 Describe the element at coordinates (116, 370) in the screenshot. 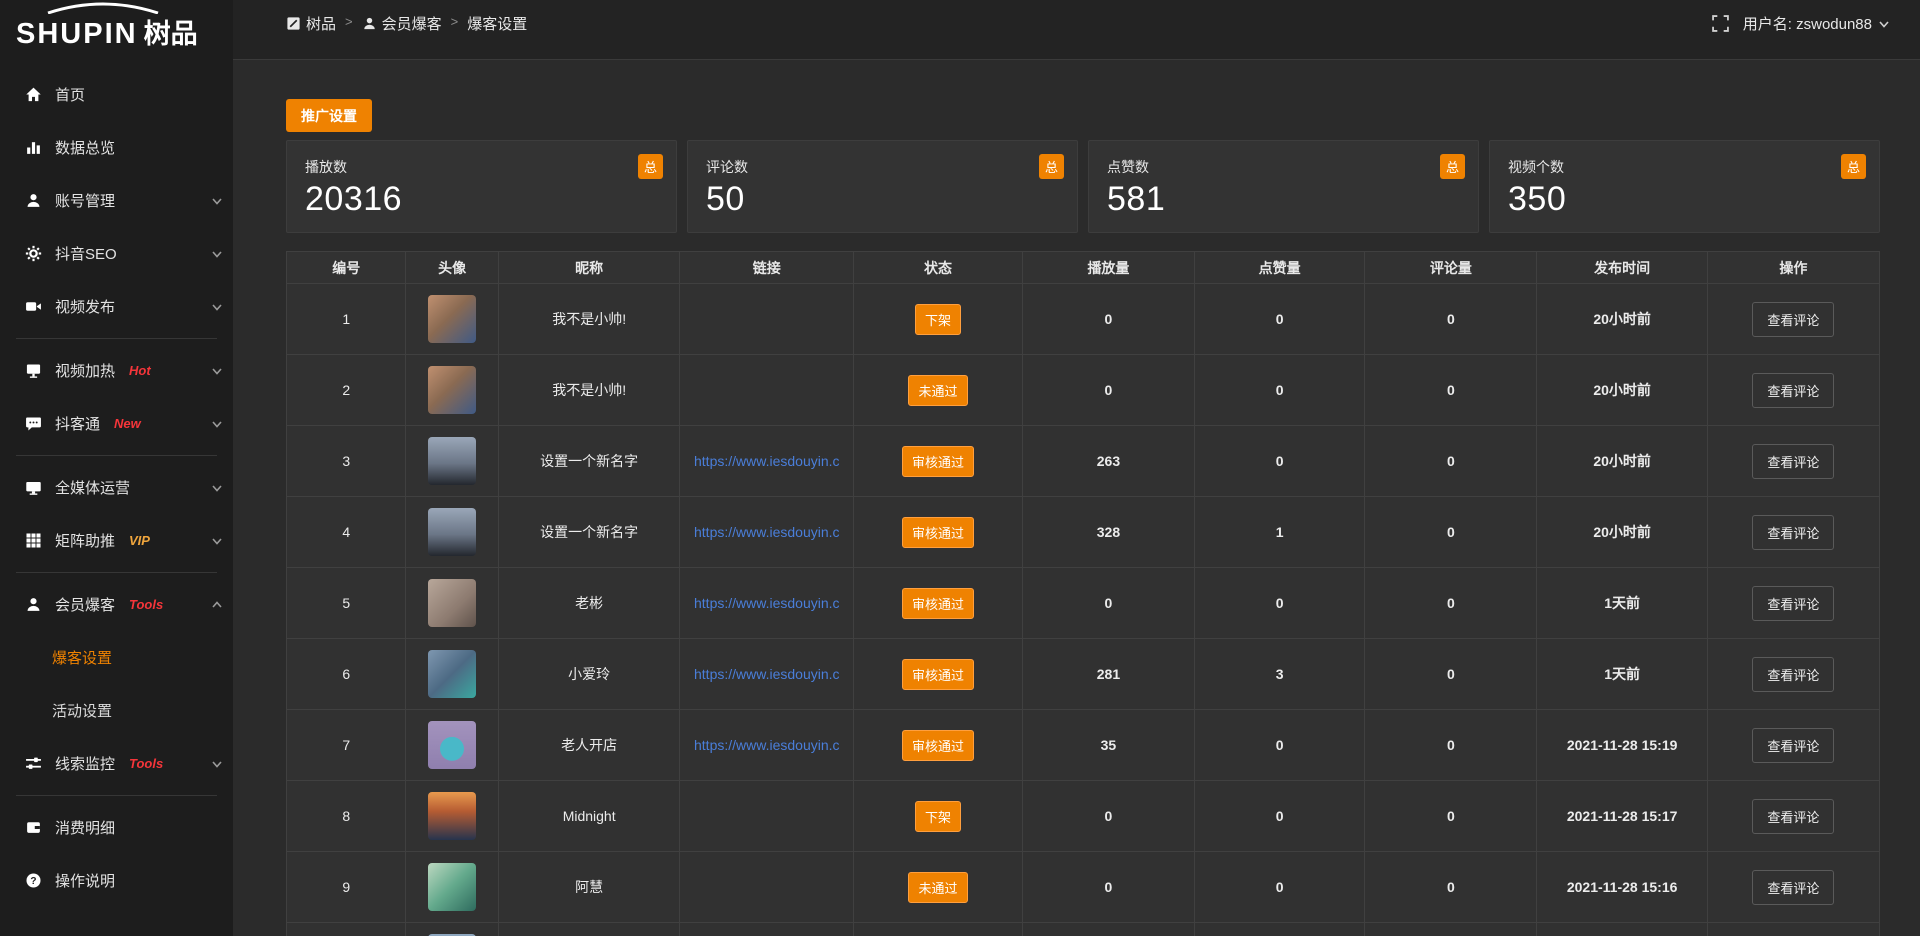

I see `sidebar-item-视频加热: 视频加热 Hot` at that location.